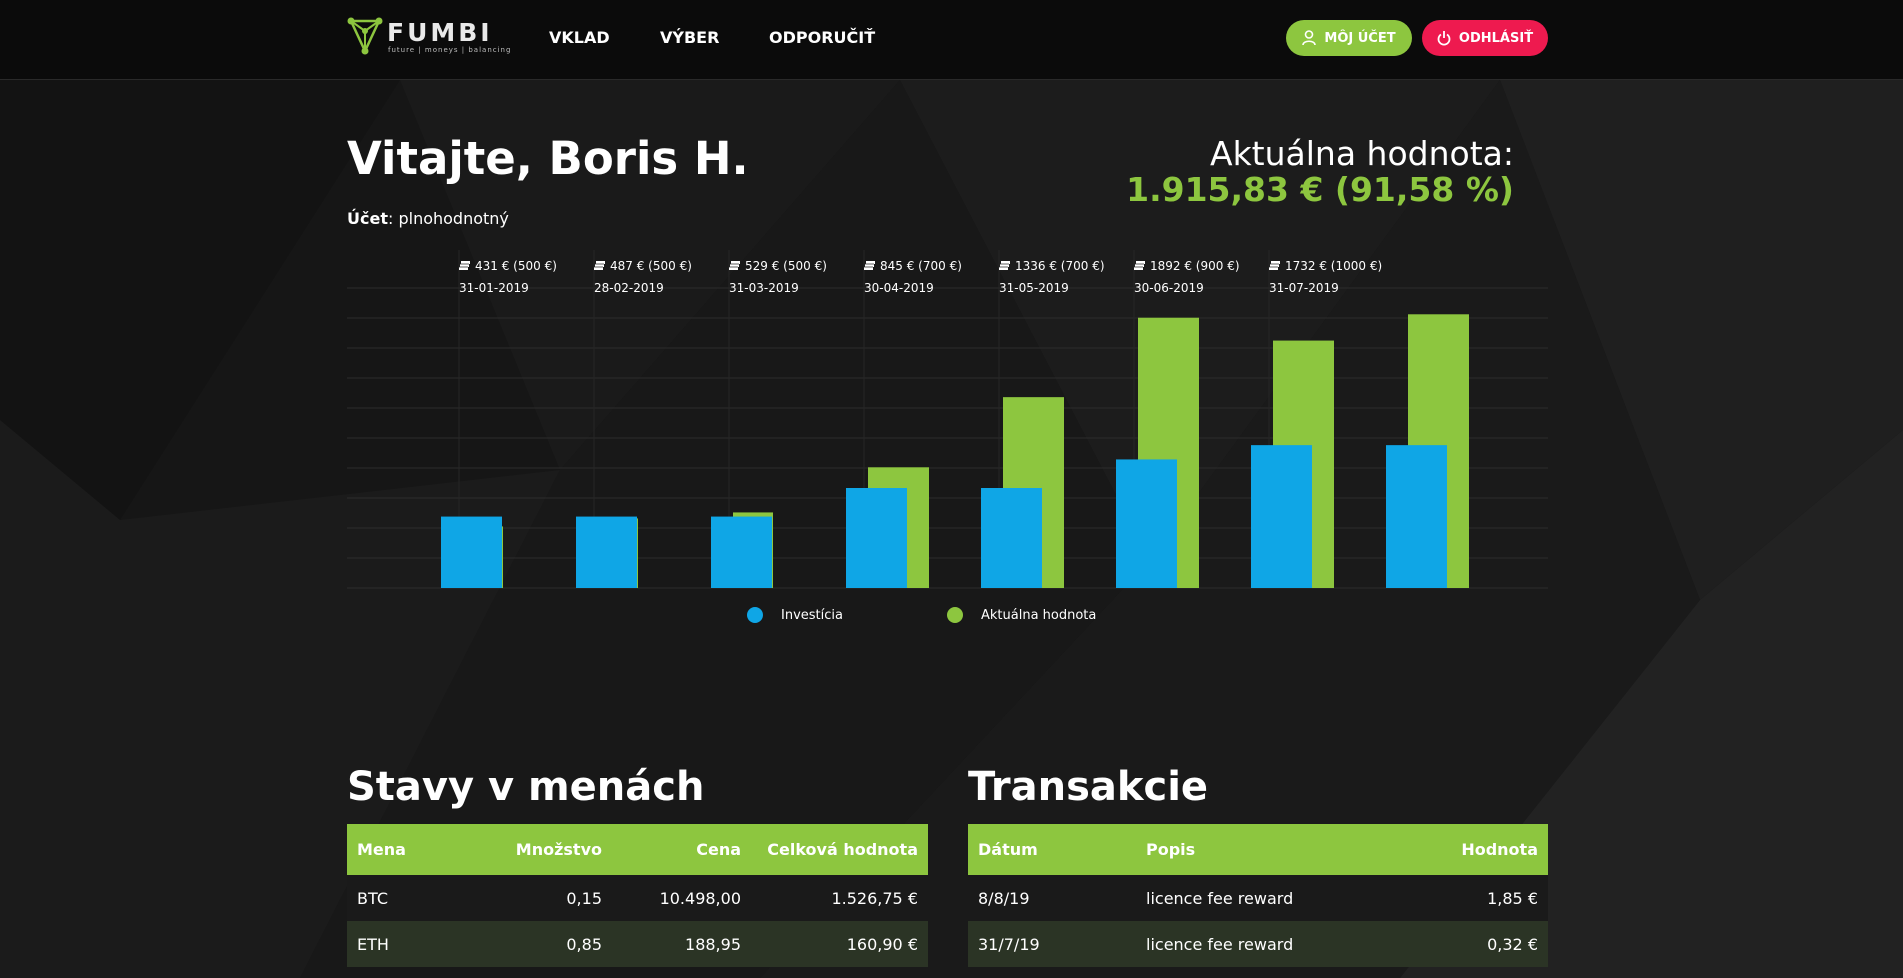 The width and height of the screenshot is (1903, 978). What do you see at coordinates (1052, 266) in the screenshot?
I see `bar-value-label: 1336 € (700 €)` at bounding box center [1052, 266].